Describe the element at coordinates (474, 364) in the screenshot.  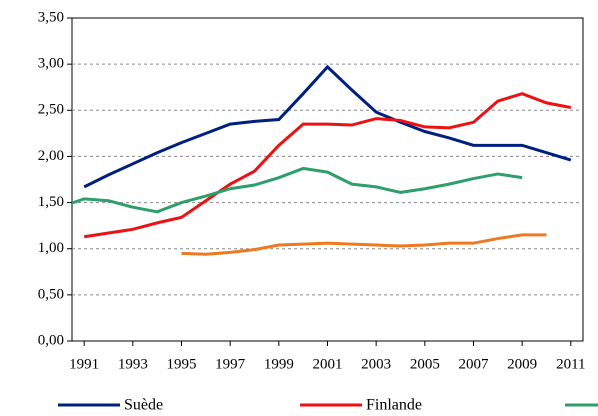
I see `x-tick-label: 2007` at that location.